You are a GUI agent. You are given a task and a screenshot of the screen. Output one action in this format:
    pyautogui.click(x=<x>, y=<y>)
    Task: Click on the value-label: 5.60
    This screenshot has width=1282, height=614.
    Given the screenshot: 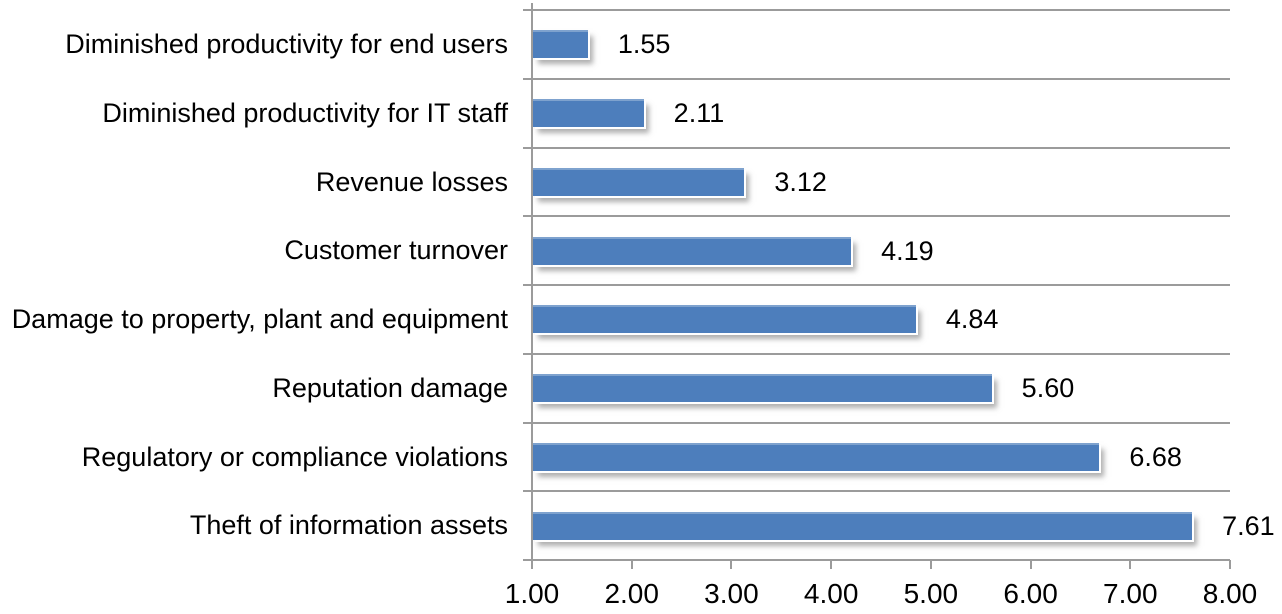 What is the action you would take?
    pyautogui.click(x=1048, y=388)
    